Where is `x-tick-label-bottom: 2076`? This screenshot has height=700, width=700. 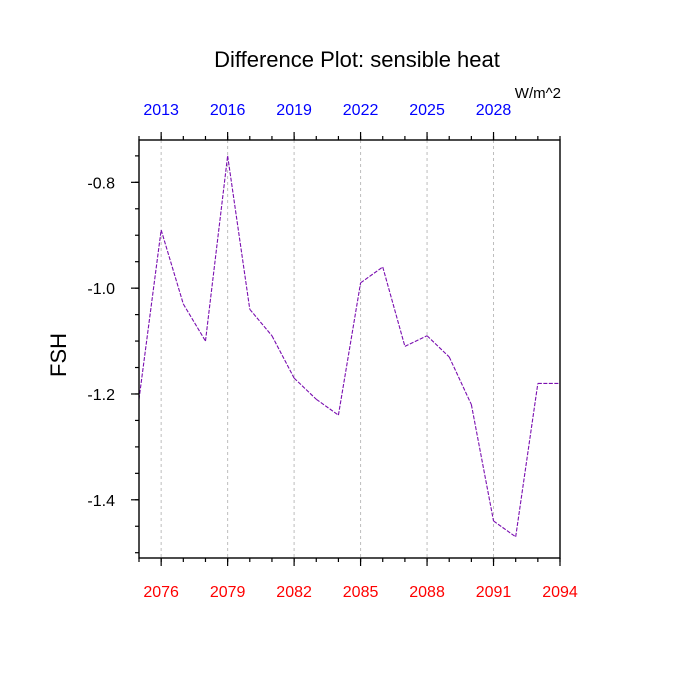 x-tick-label-bottom: 2076 is located at coordinates (161, 592).